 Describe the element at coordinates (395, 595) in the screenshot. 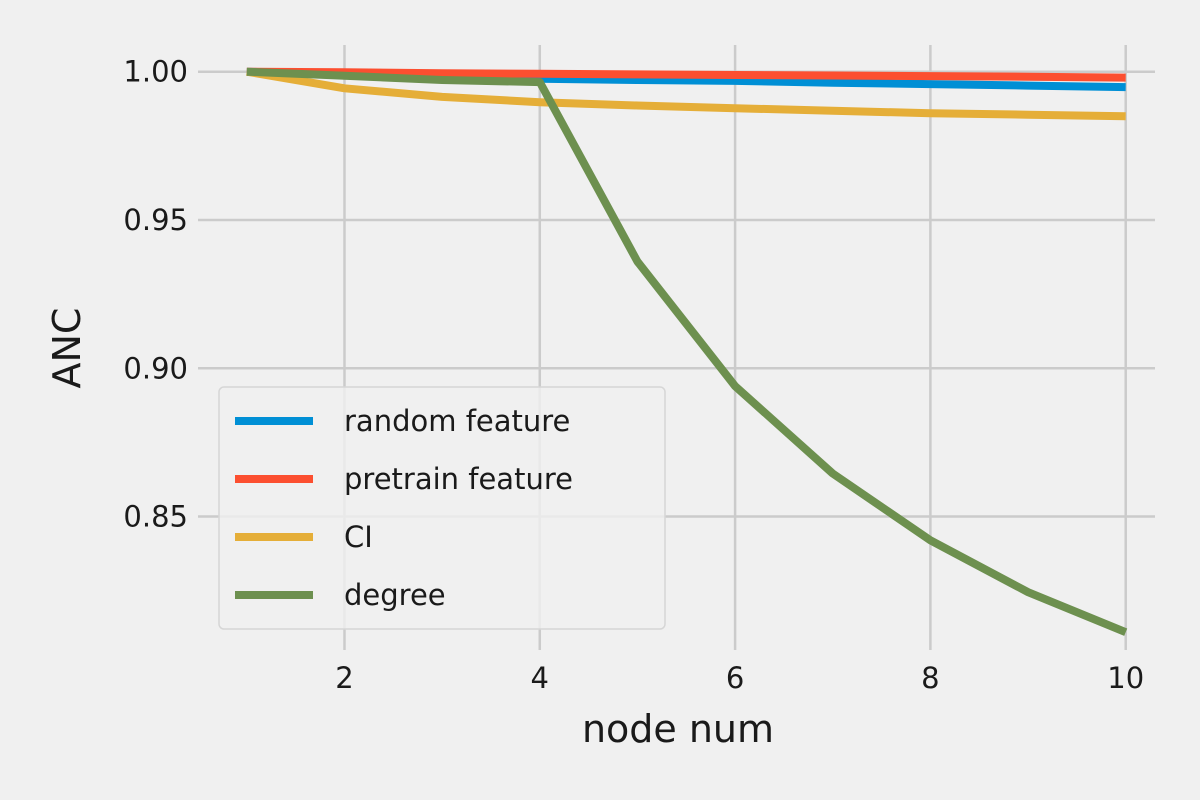

I see `legend-label: degree` at that location.